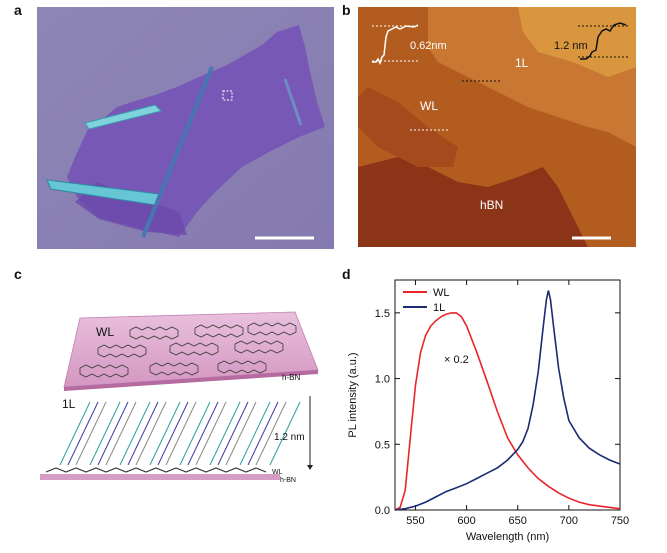 Image resolution: width=667 pixels, height=553 pixels. I want to click on hbn-bottom-slab, so click(160, 477).